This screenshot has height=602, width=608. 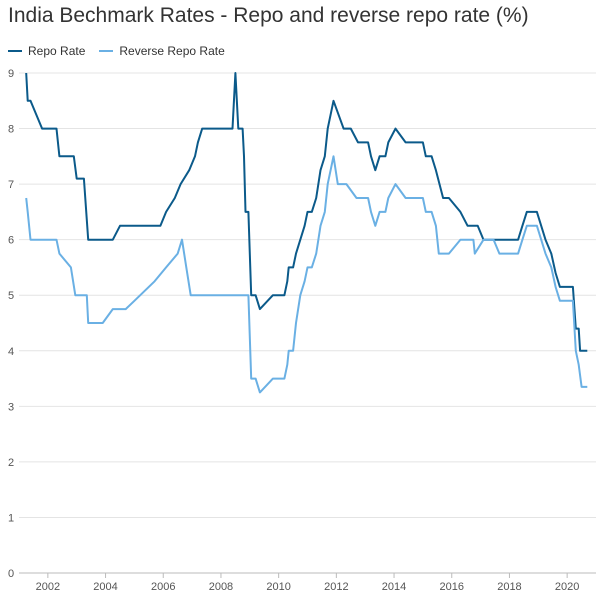 I want to click on y-tick-label: 4, so click(x=11, y=352).